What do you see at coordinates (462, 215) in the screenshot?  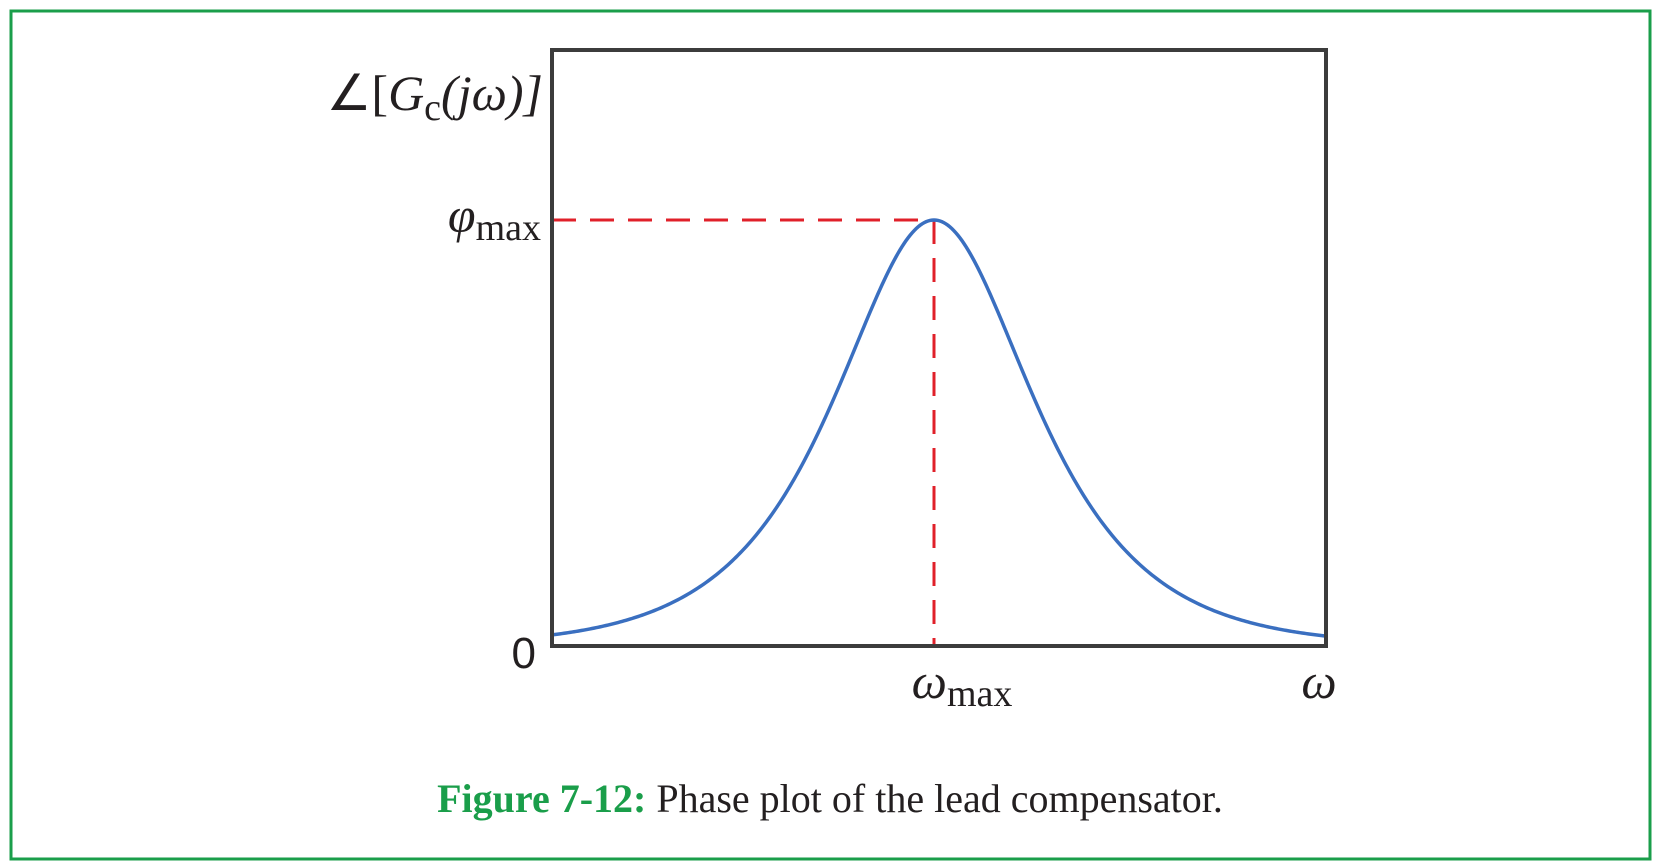 I see `phi-symbol: φ` at bounding box center [462, 215].